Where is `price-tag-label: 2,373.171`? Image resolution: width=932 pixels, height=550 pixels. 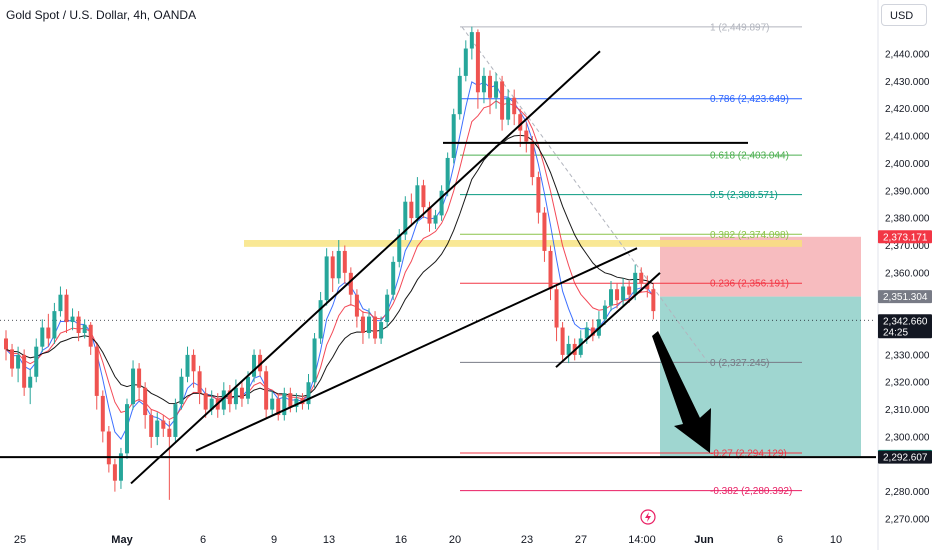 price-tag-label: 2,373.171 is located at coordinates (905, 237).